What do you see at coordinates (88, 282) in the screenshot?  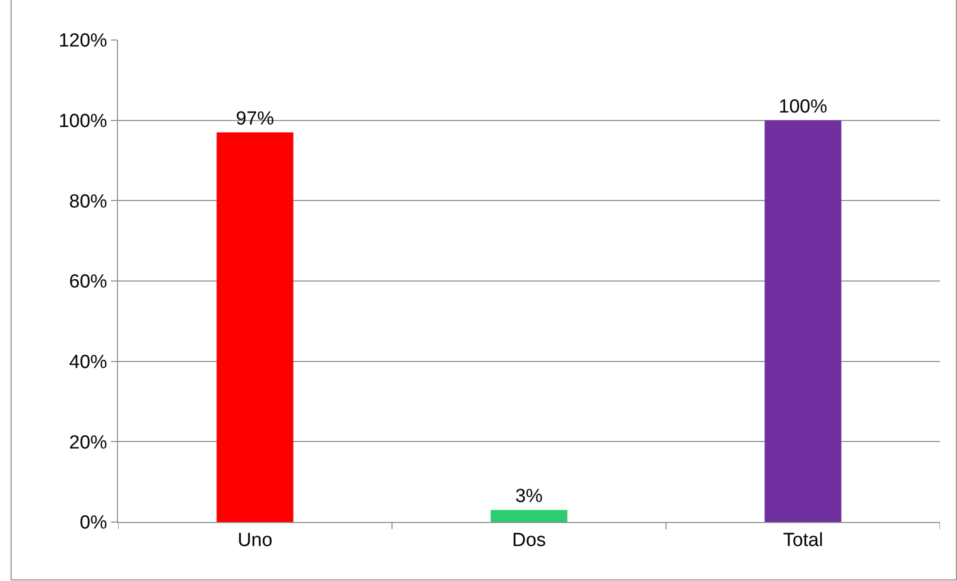 I see `y-tick-label: 60%` at bounding box center [88, 282].